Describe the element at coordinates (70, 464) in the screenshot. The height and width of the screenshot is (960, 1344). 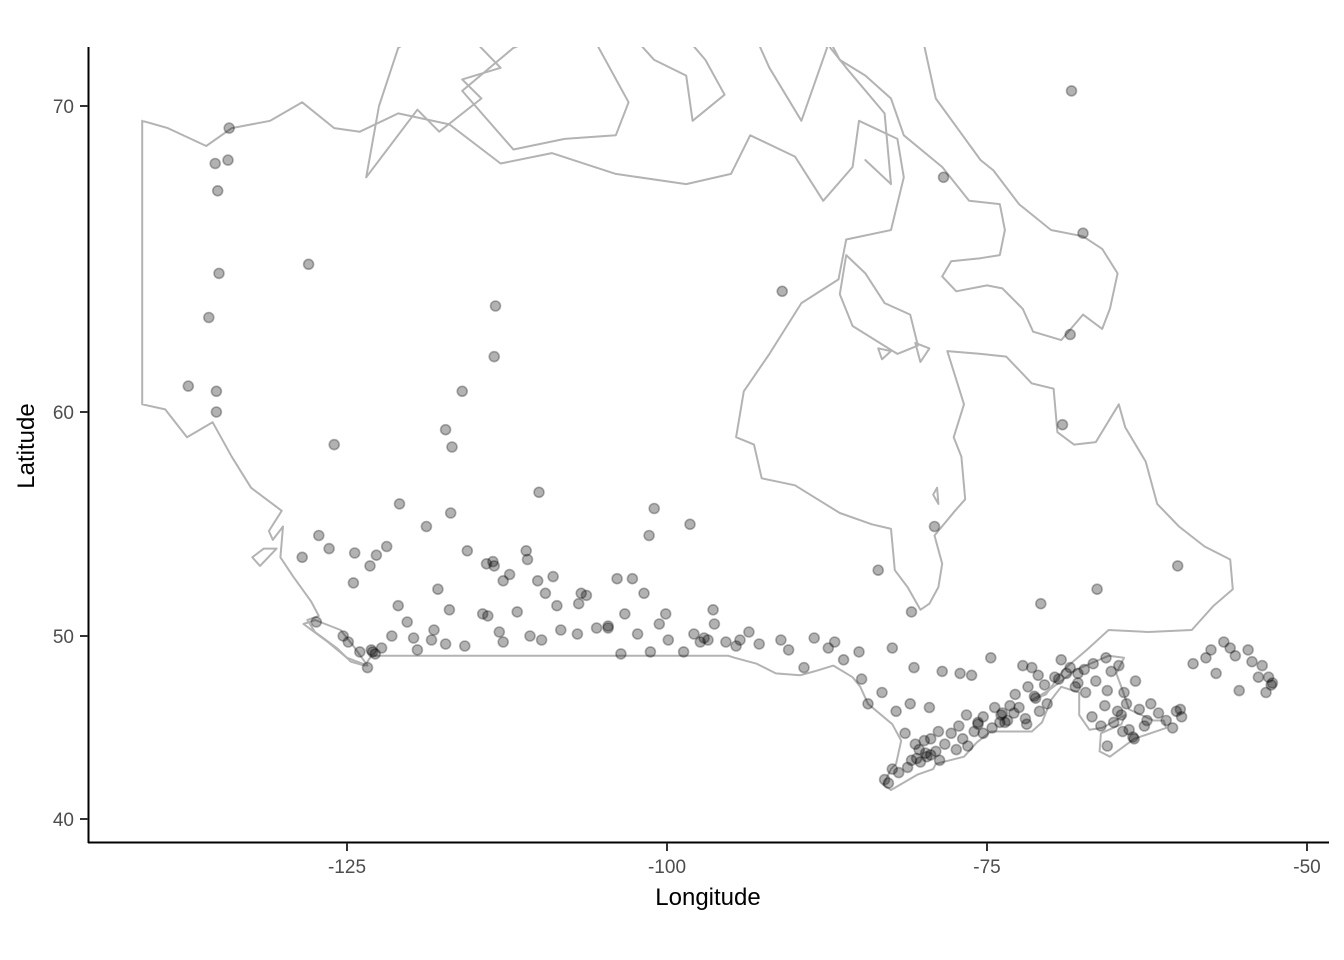
I see `y-axis-ticks: 40 50 60 70` at that location.